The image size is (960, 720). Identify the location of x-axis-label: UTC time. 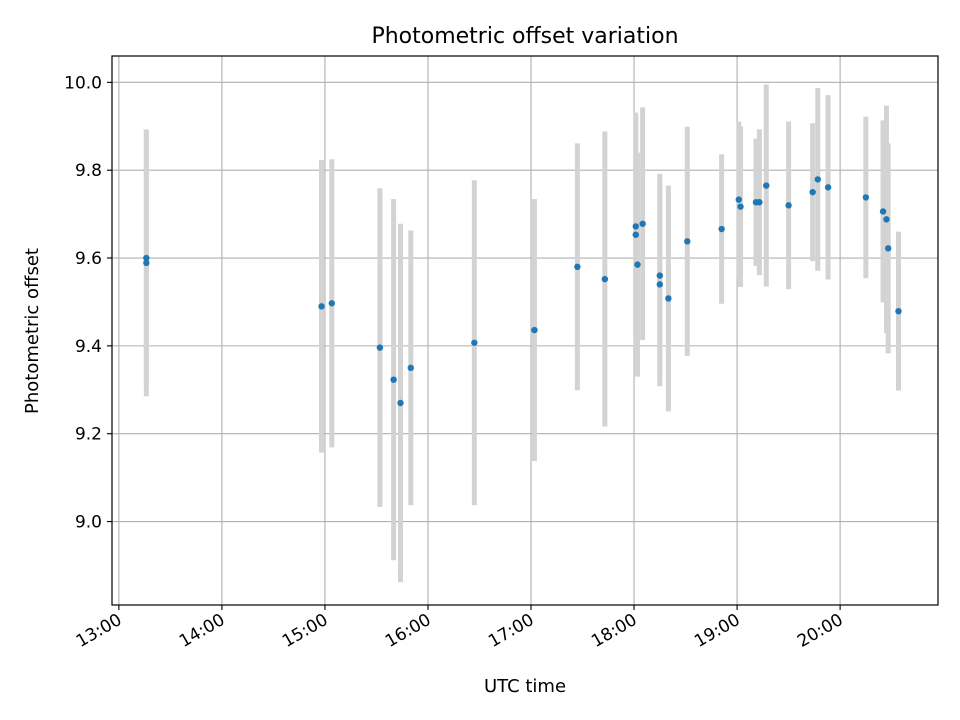
(525, 686).